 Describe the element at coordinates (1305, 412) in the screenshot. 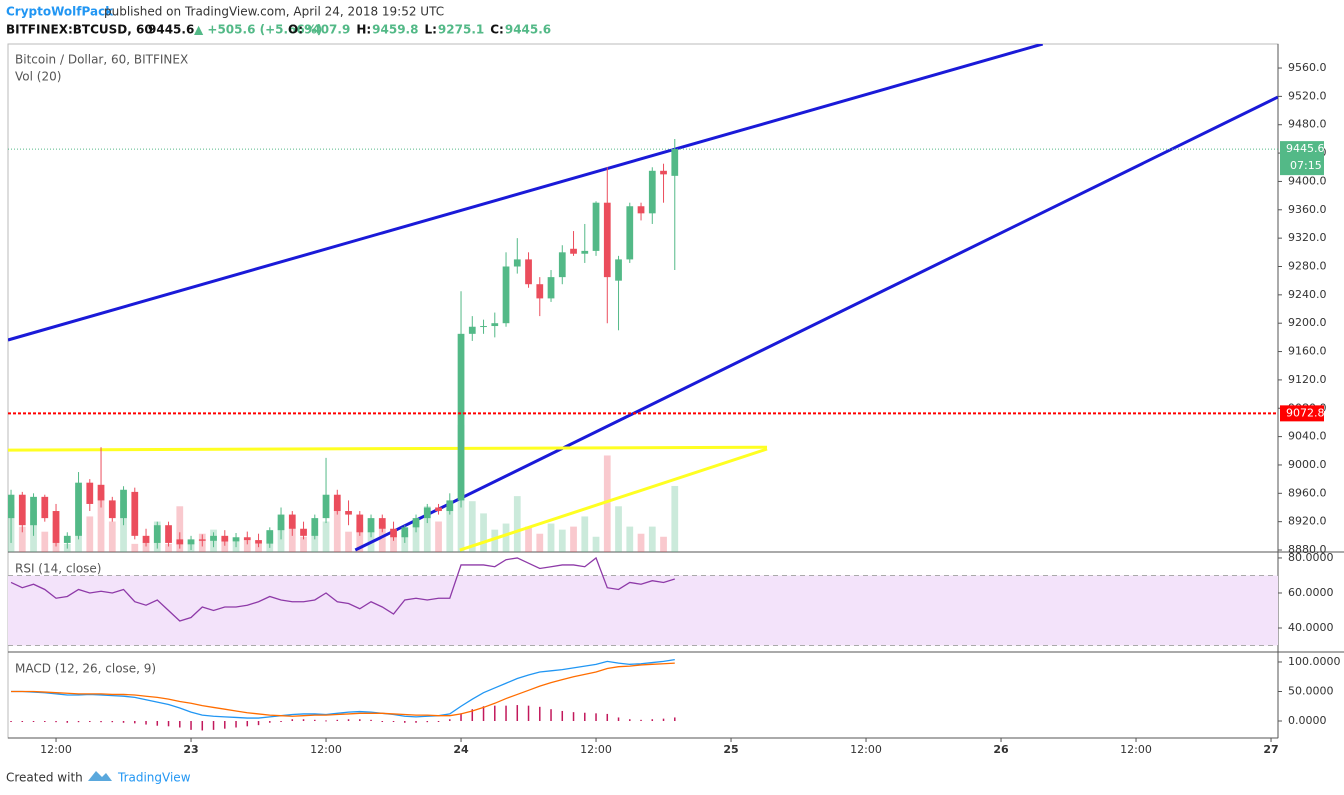

I see `level-label: 9072.8` at that location.